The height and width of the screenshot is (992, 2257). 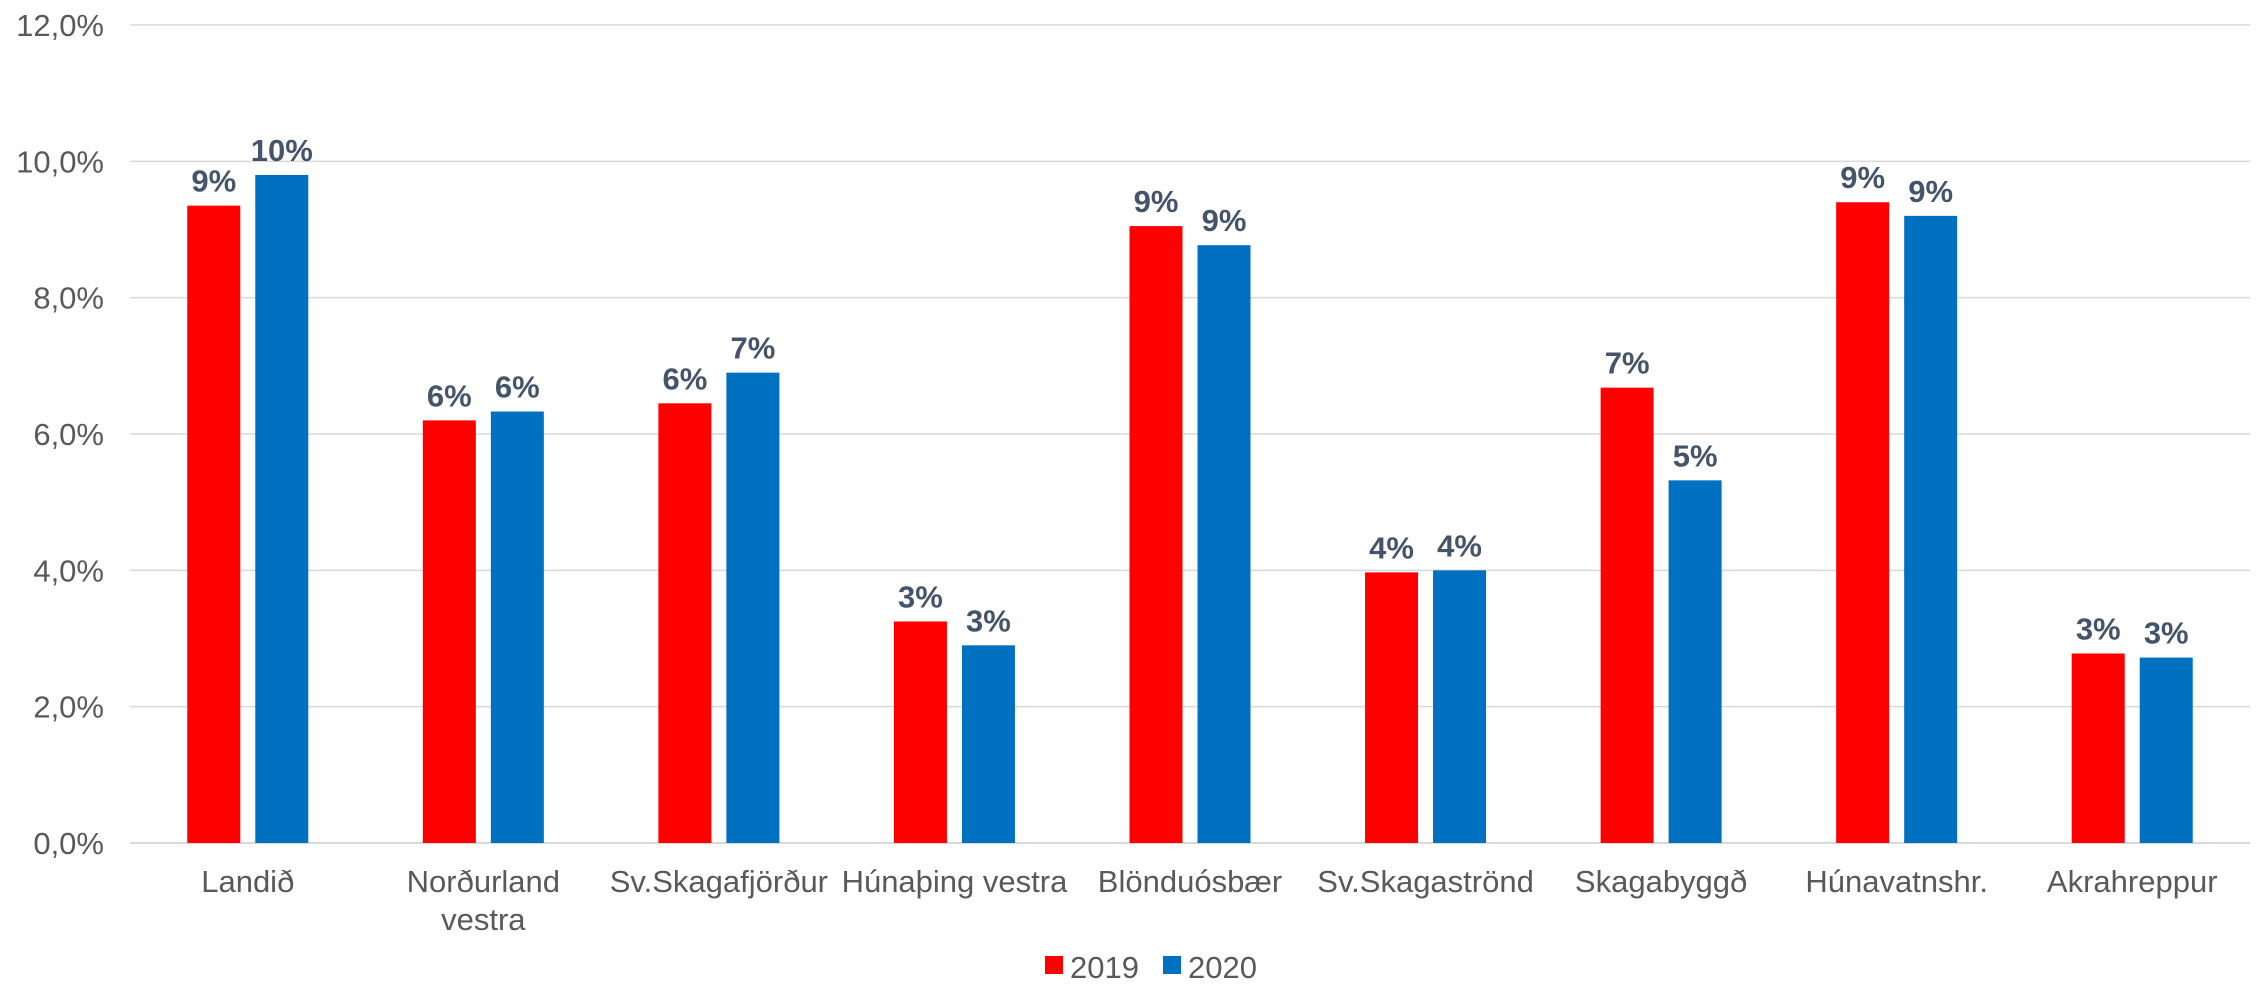 What do you see at coordinates (68, 570) in the screenshot?
I see `y-tick-label: 4,0%` at bounding box center [68, 570].